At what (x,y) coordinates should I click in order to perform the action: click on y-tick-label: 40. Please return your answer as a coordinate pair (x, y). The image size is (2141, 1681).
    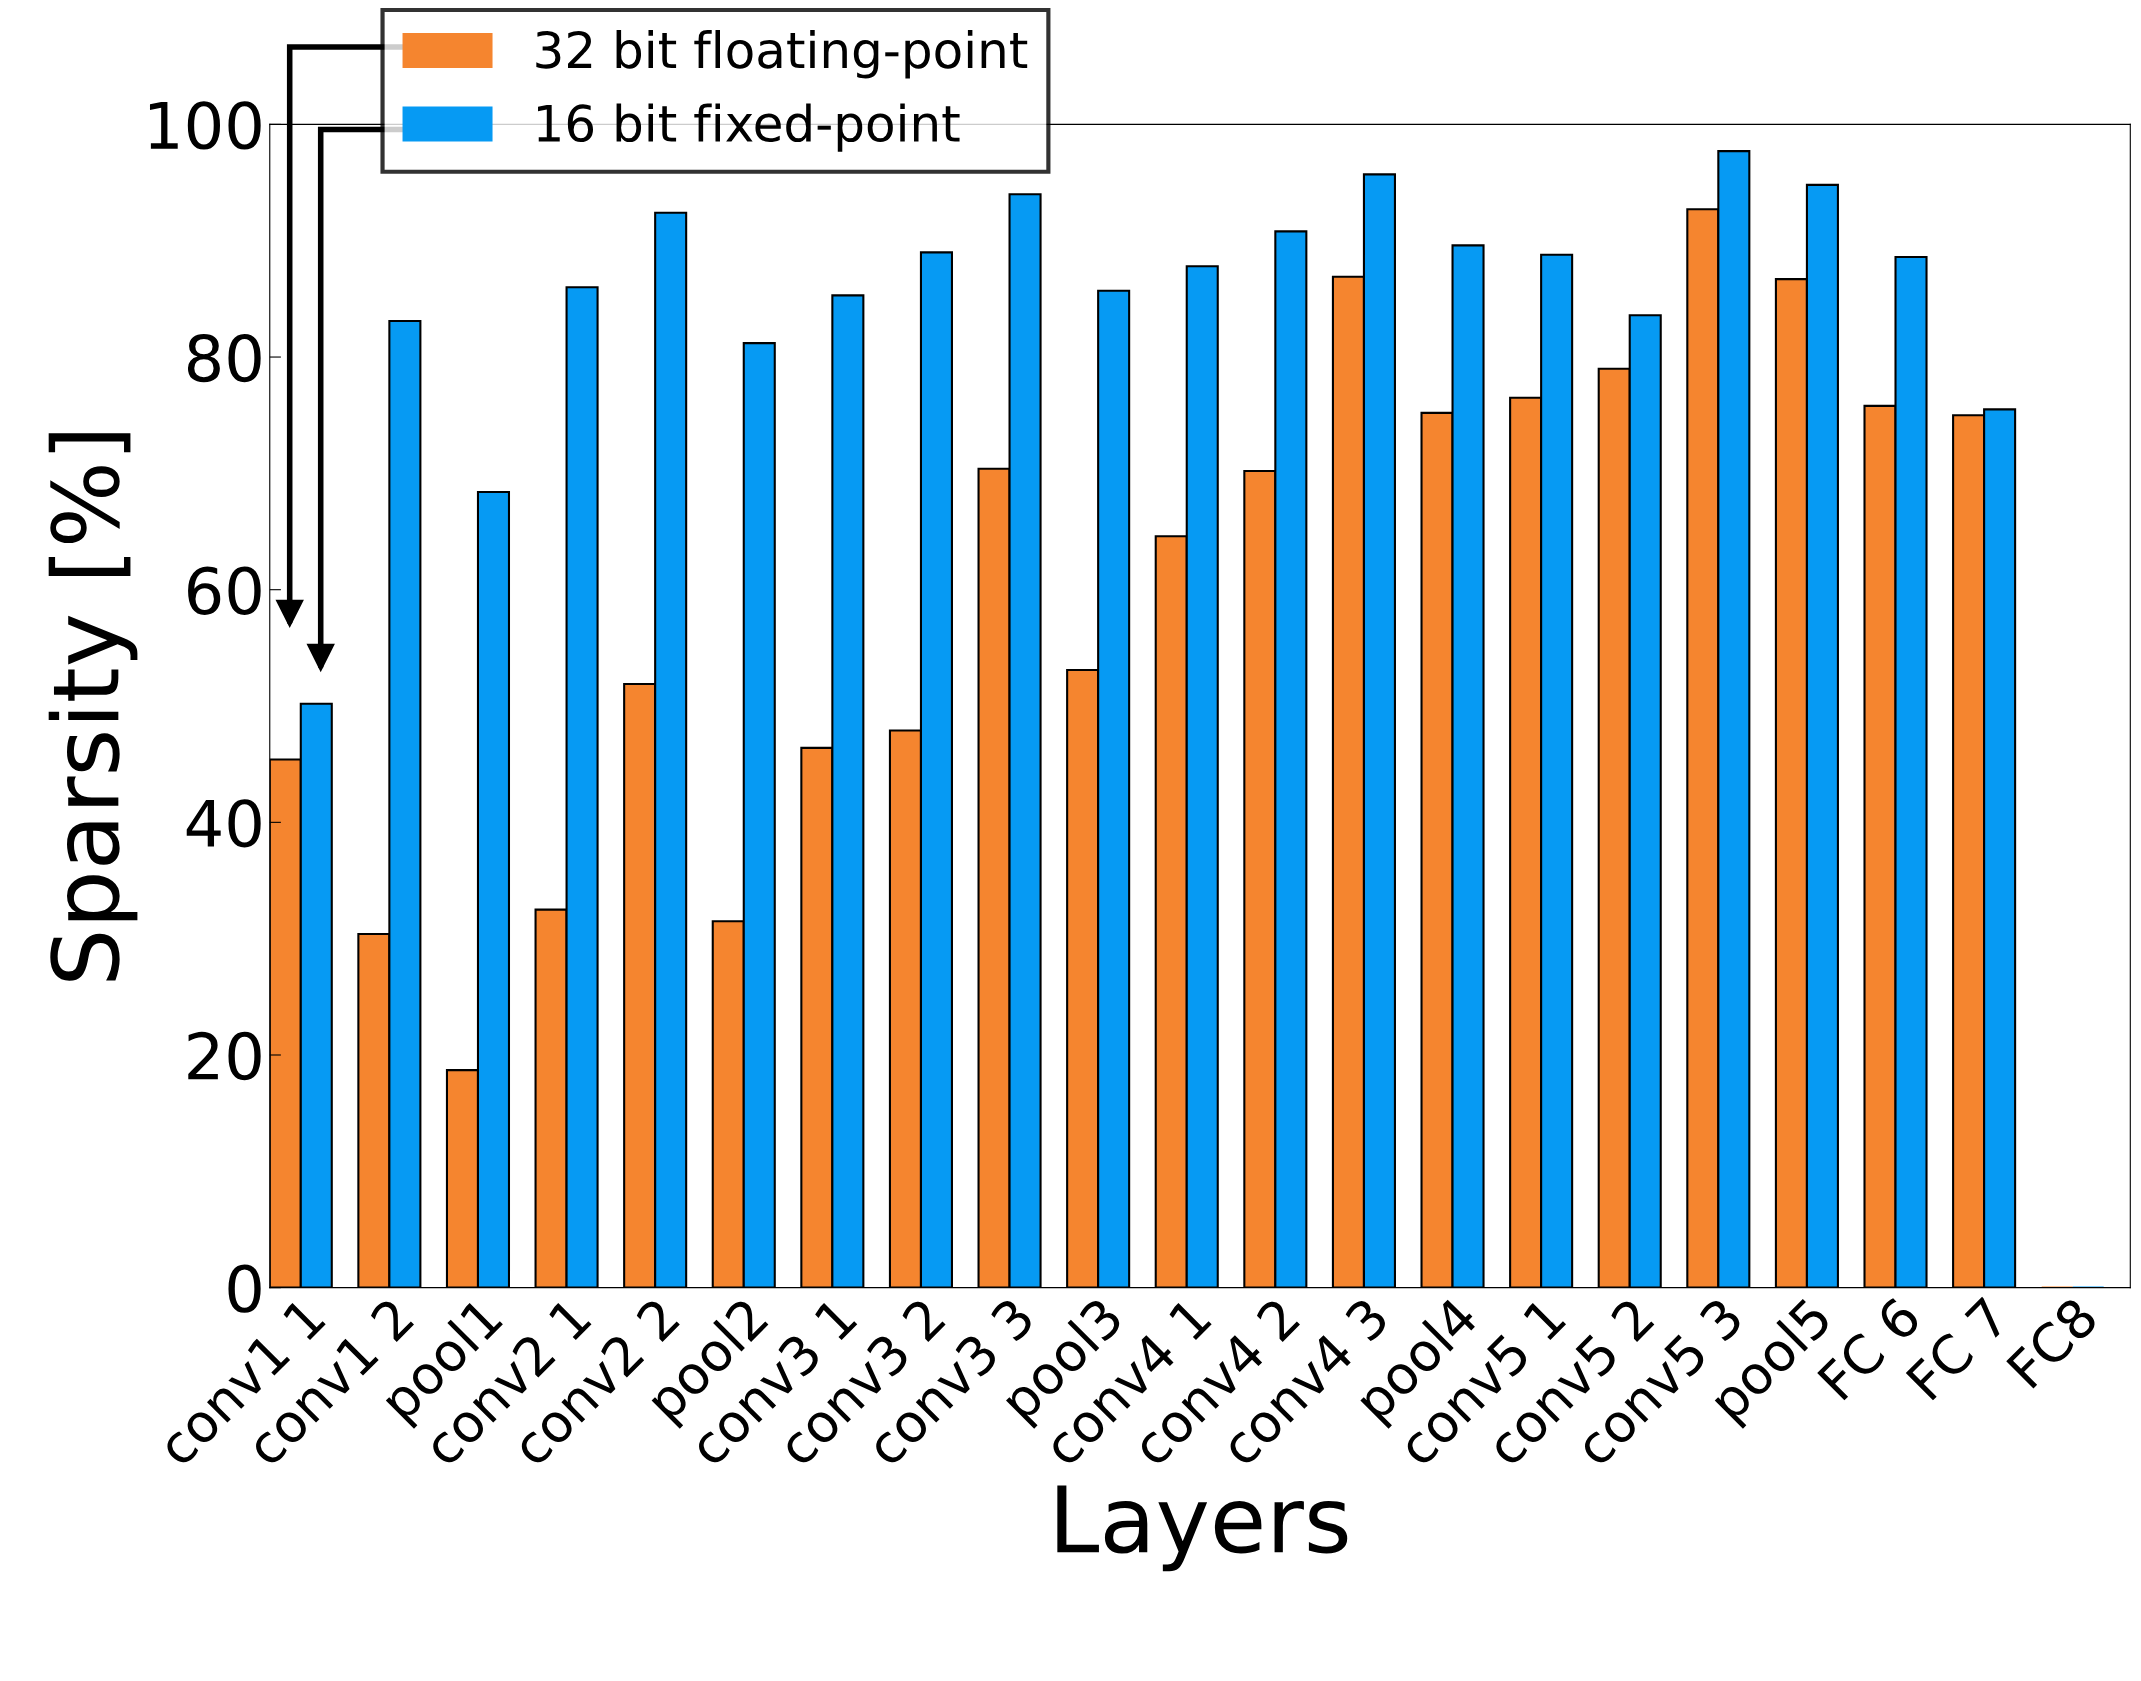
    Looking at the image, I should click on (223, 823).